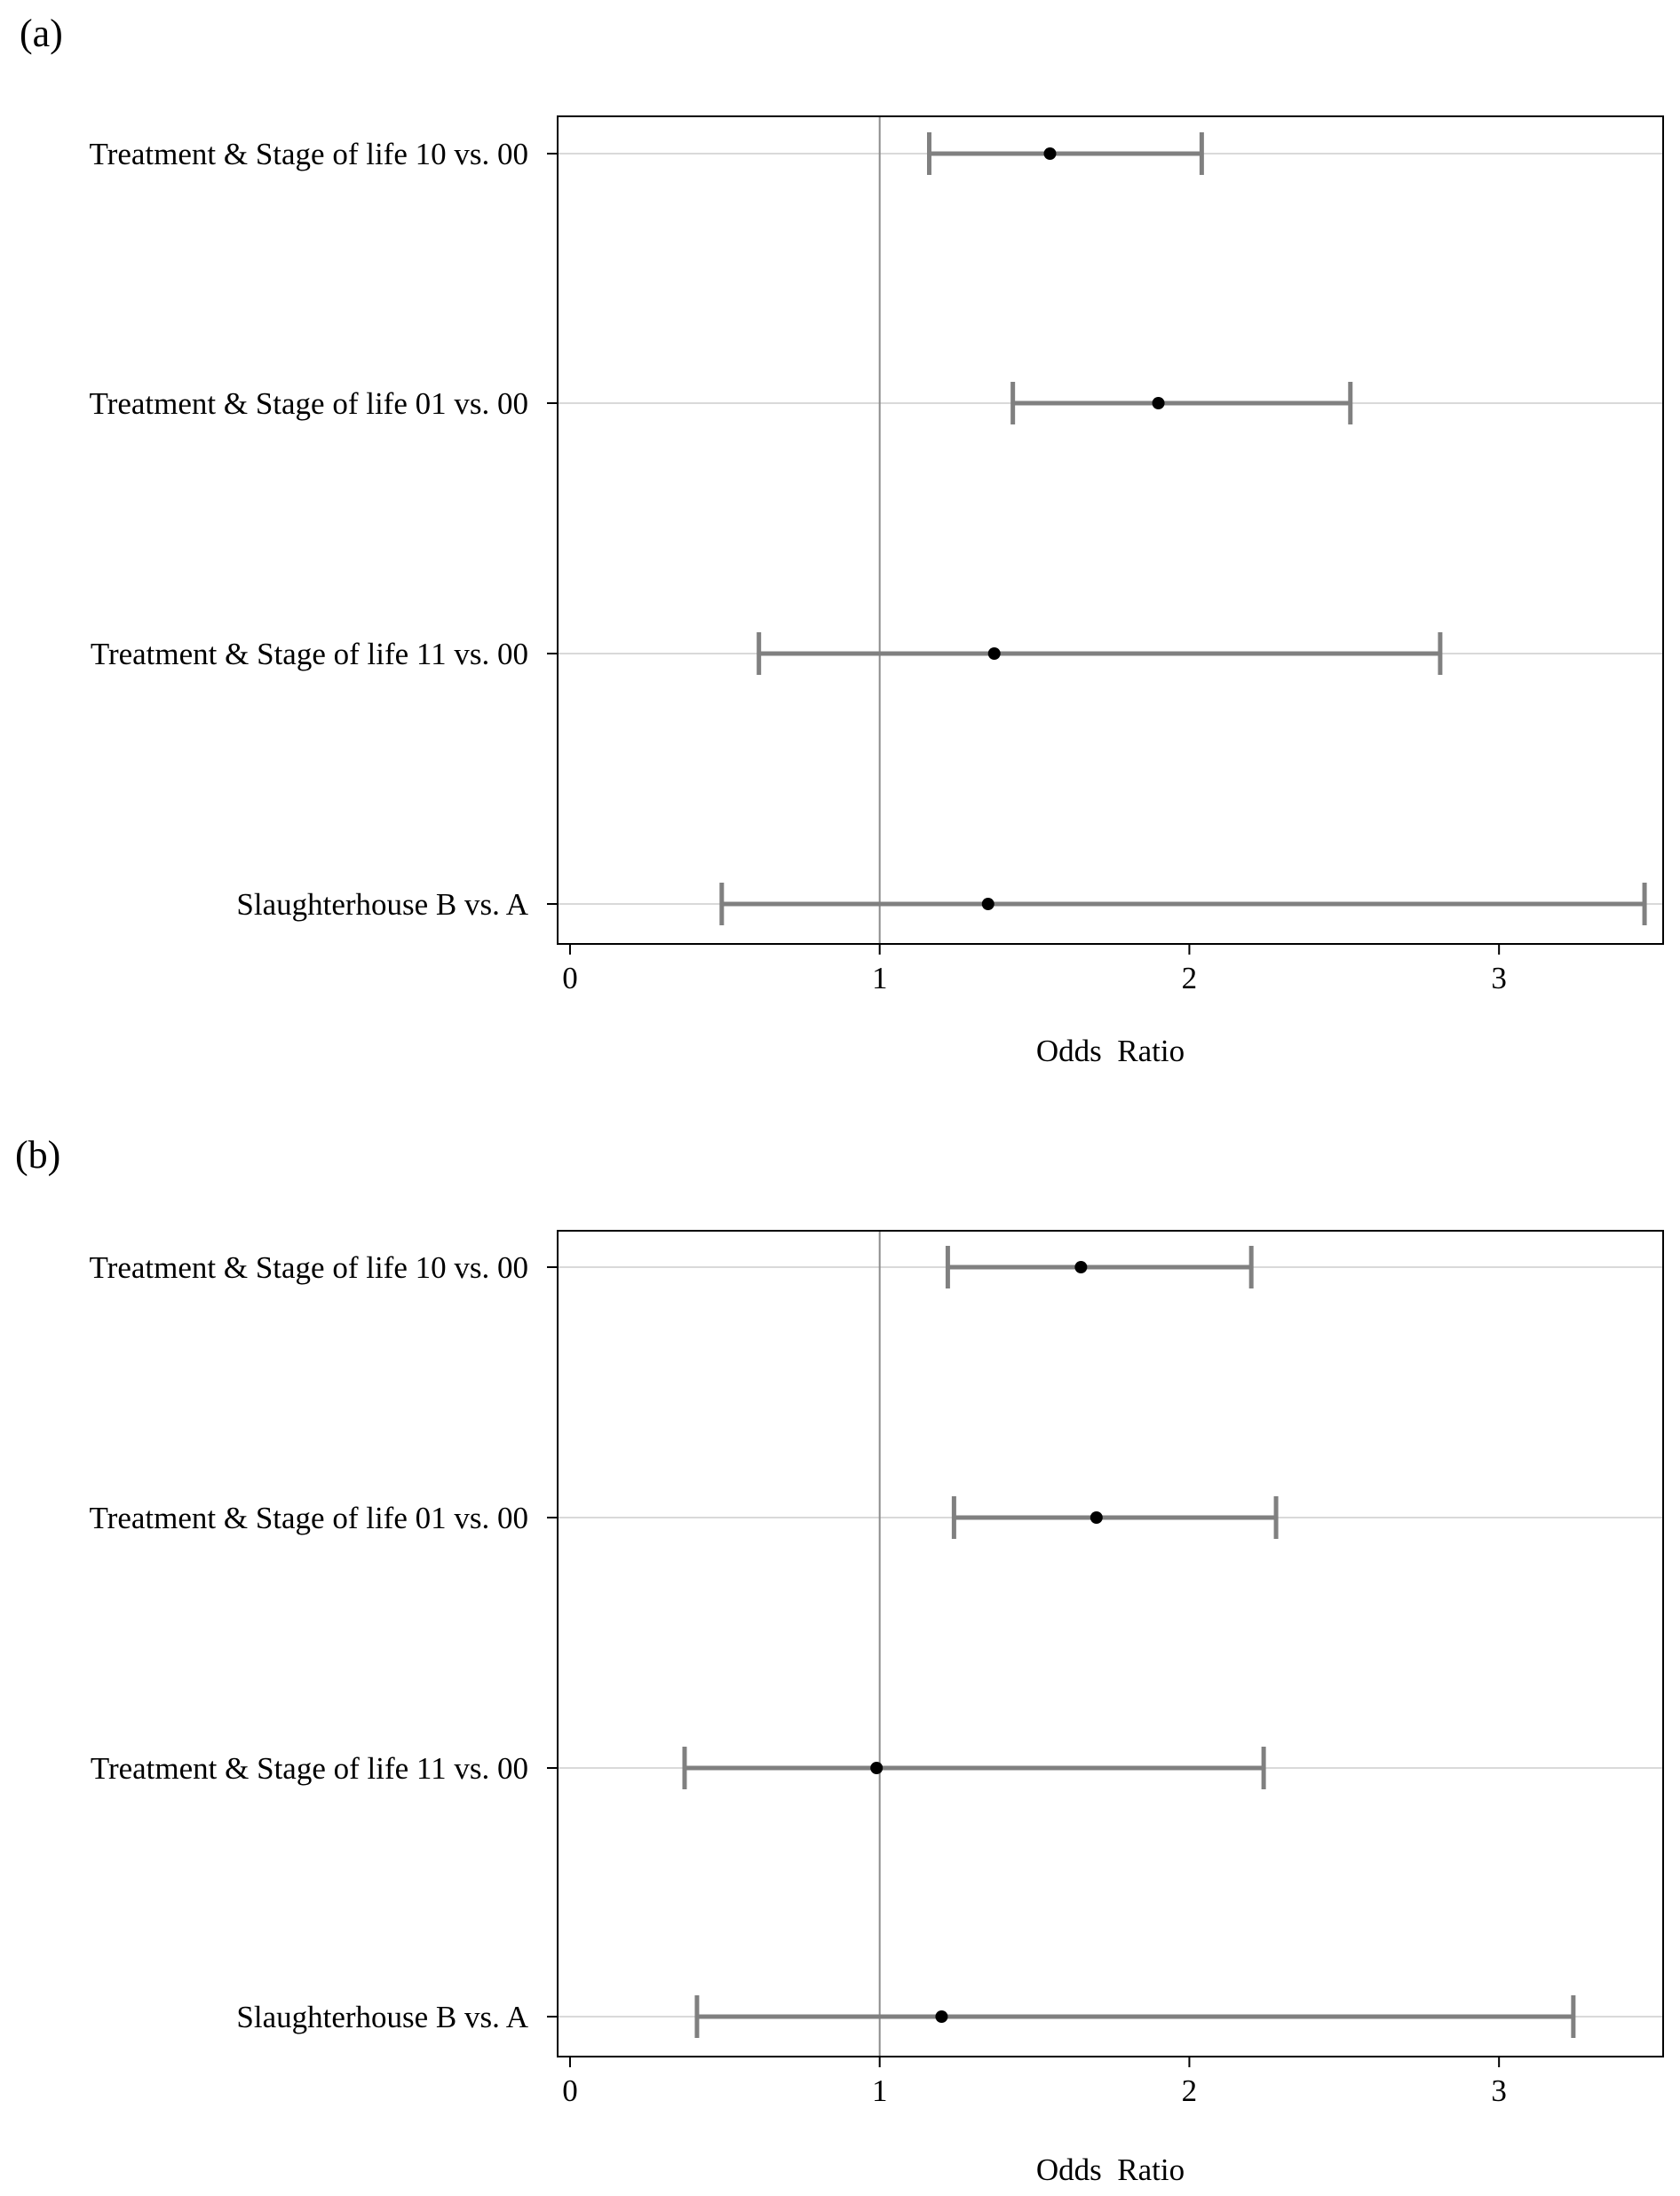  I want to click on panel-label: (a), so click(41, 33).